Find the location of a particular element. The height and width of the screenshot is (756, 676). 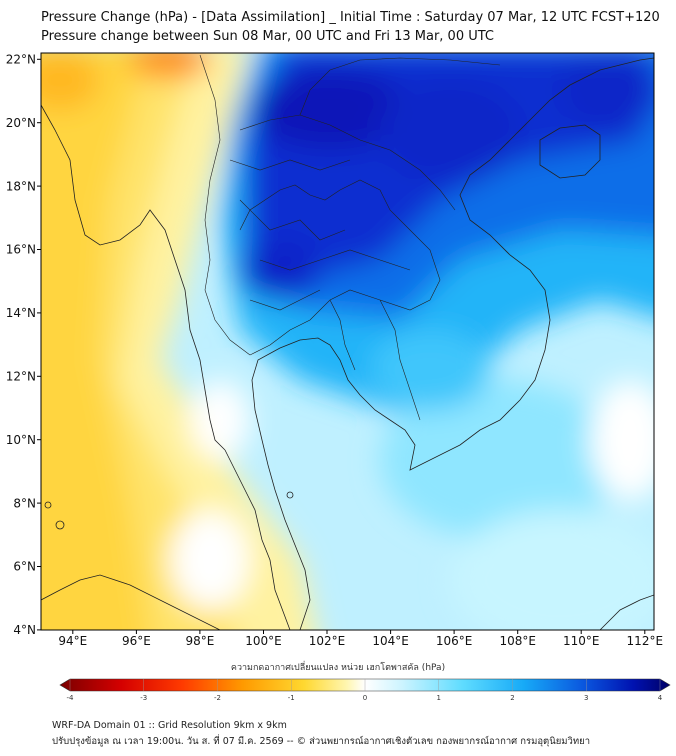

cb-tick-neg1: -1 is located at coordinates (291, 698).